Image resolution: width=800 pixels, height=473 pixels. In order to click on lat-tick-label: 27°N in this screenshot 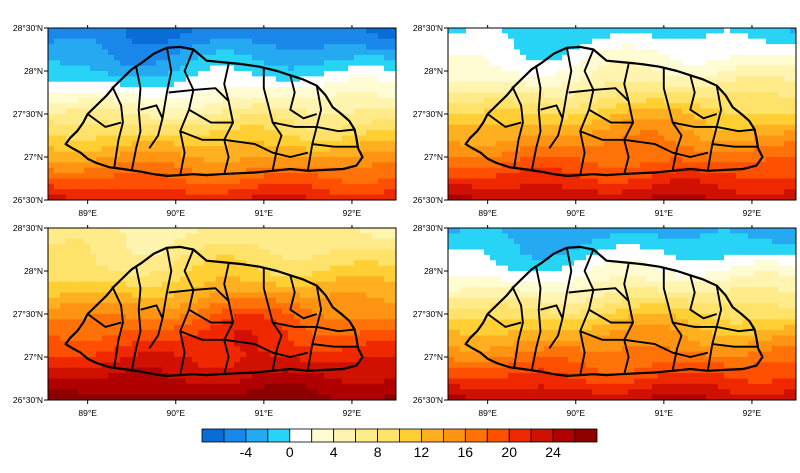, I will do `click(433, 157)`.